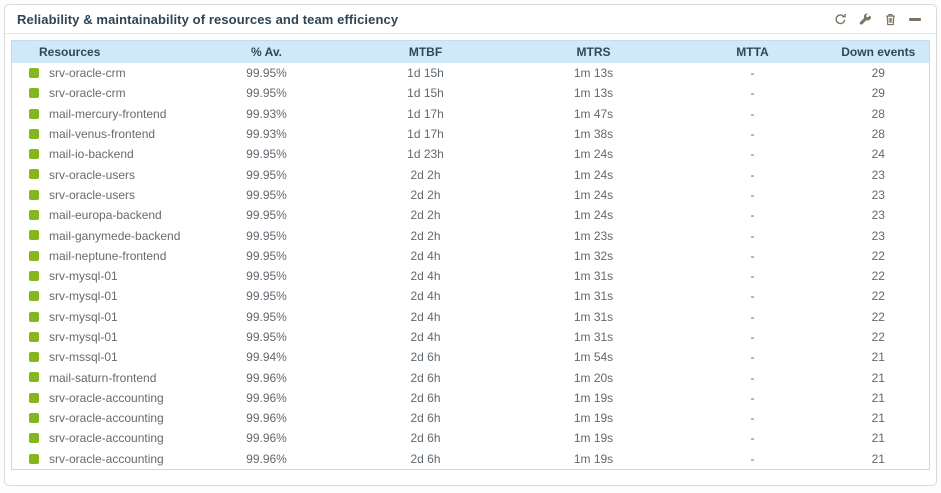  What do you see at coordinates (593, 377) in the screenshot?
I see `mtrs-value: 1m 20s` at bounding box center [593, 377].